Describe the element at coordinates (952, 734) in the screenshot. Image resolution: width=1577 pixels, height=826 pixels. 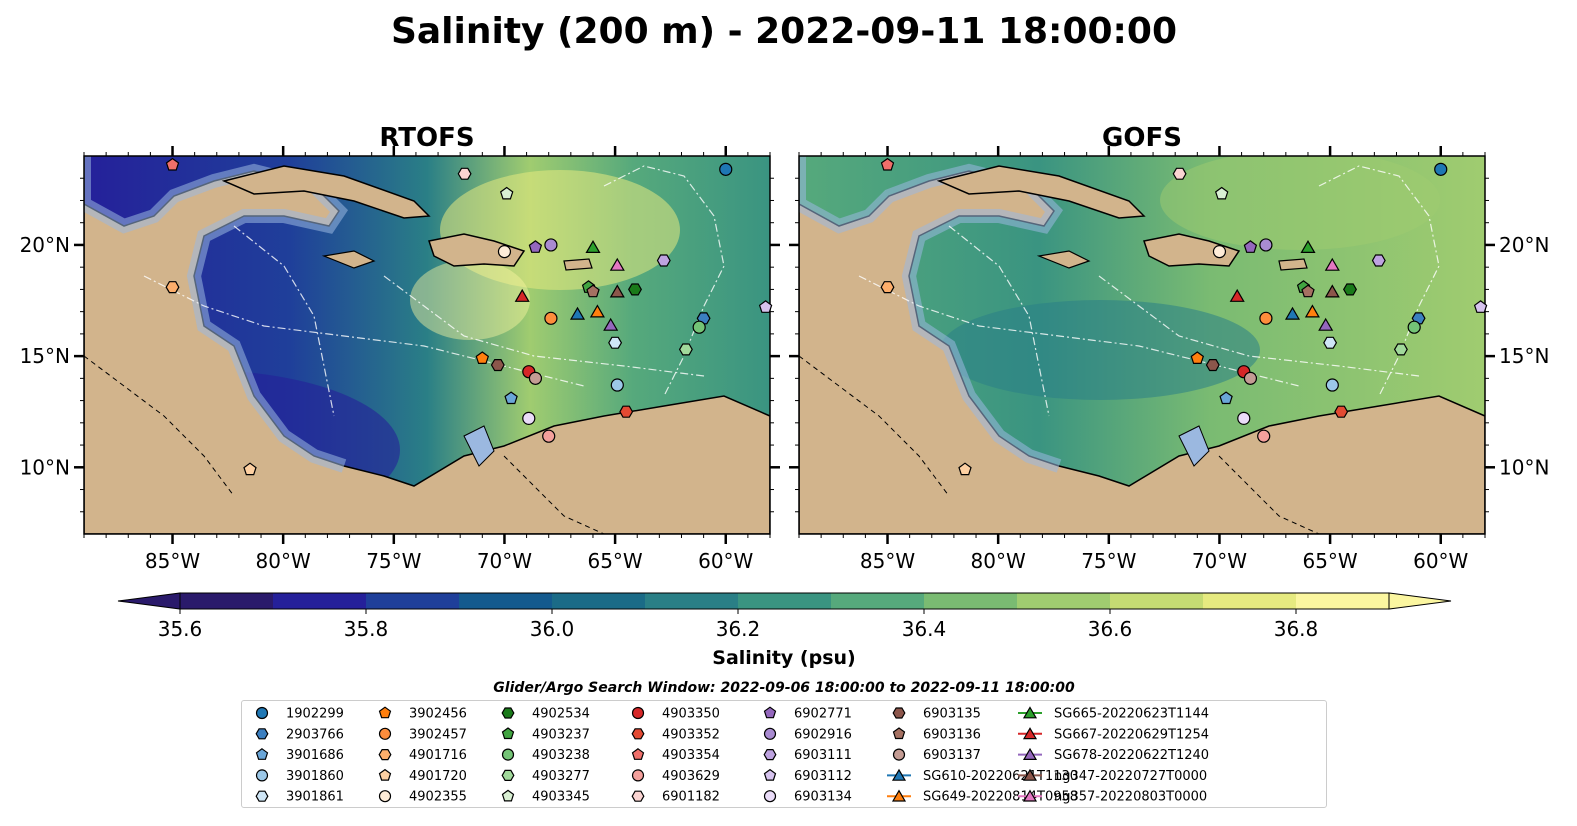
I see `legend-label: 6903136` at that location.